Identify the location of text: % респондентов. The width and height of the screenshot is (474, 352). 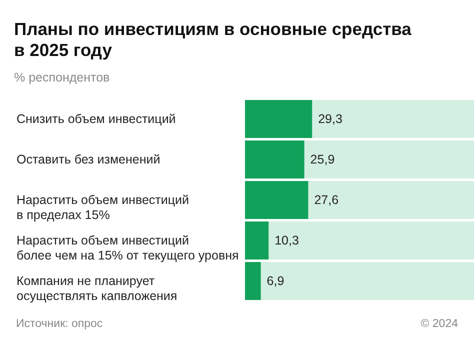
(62, 77).